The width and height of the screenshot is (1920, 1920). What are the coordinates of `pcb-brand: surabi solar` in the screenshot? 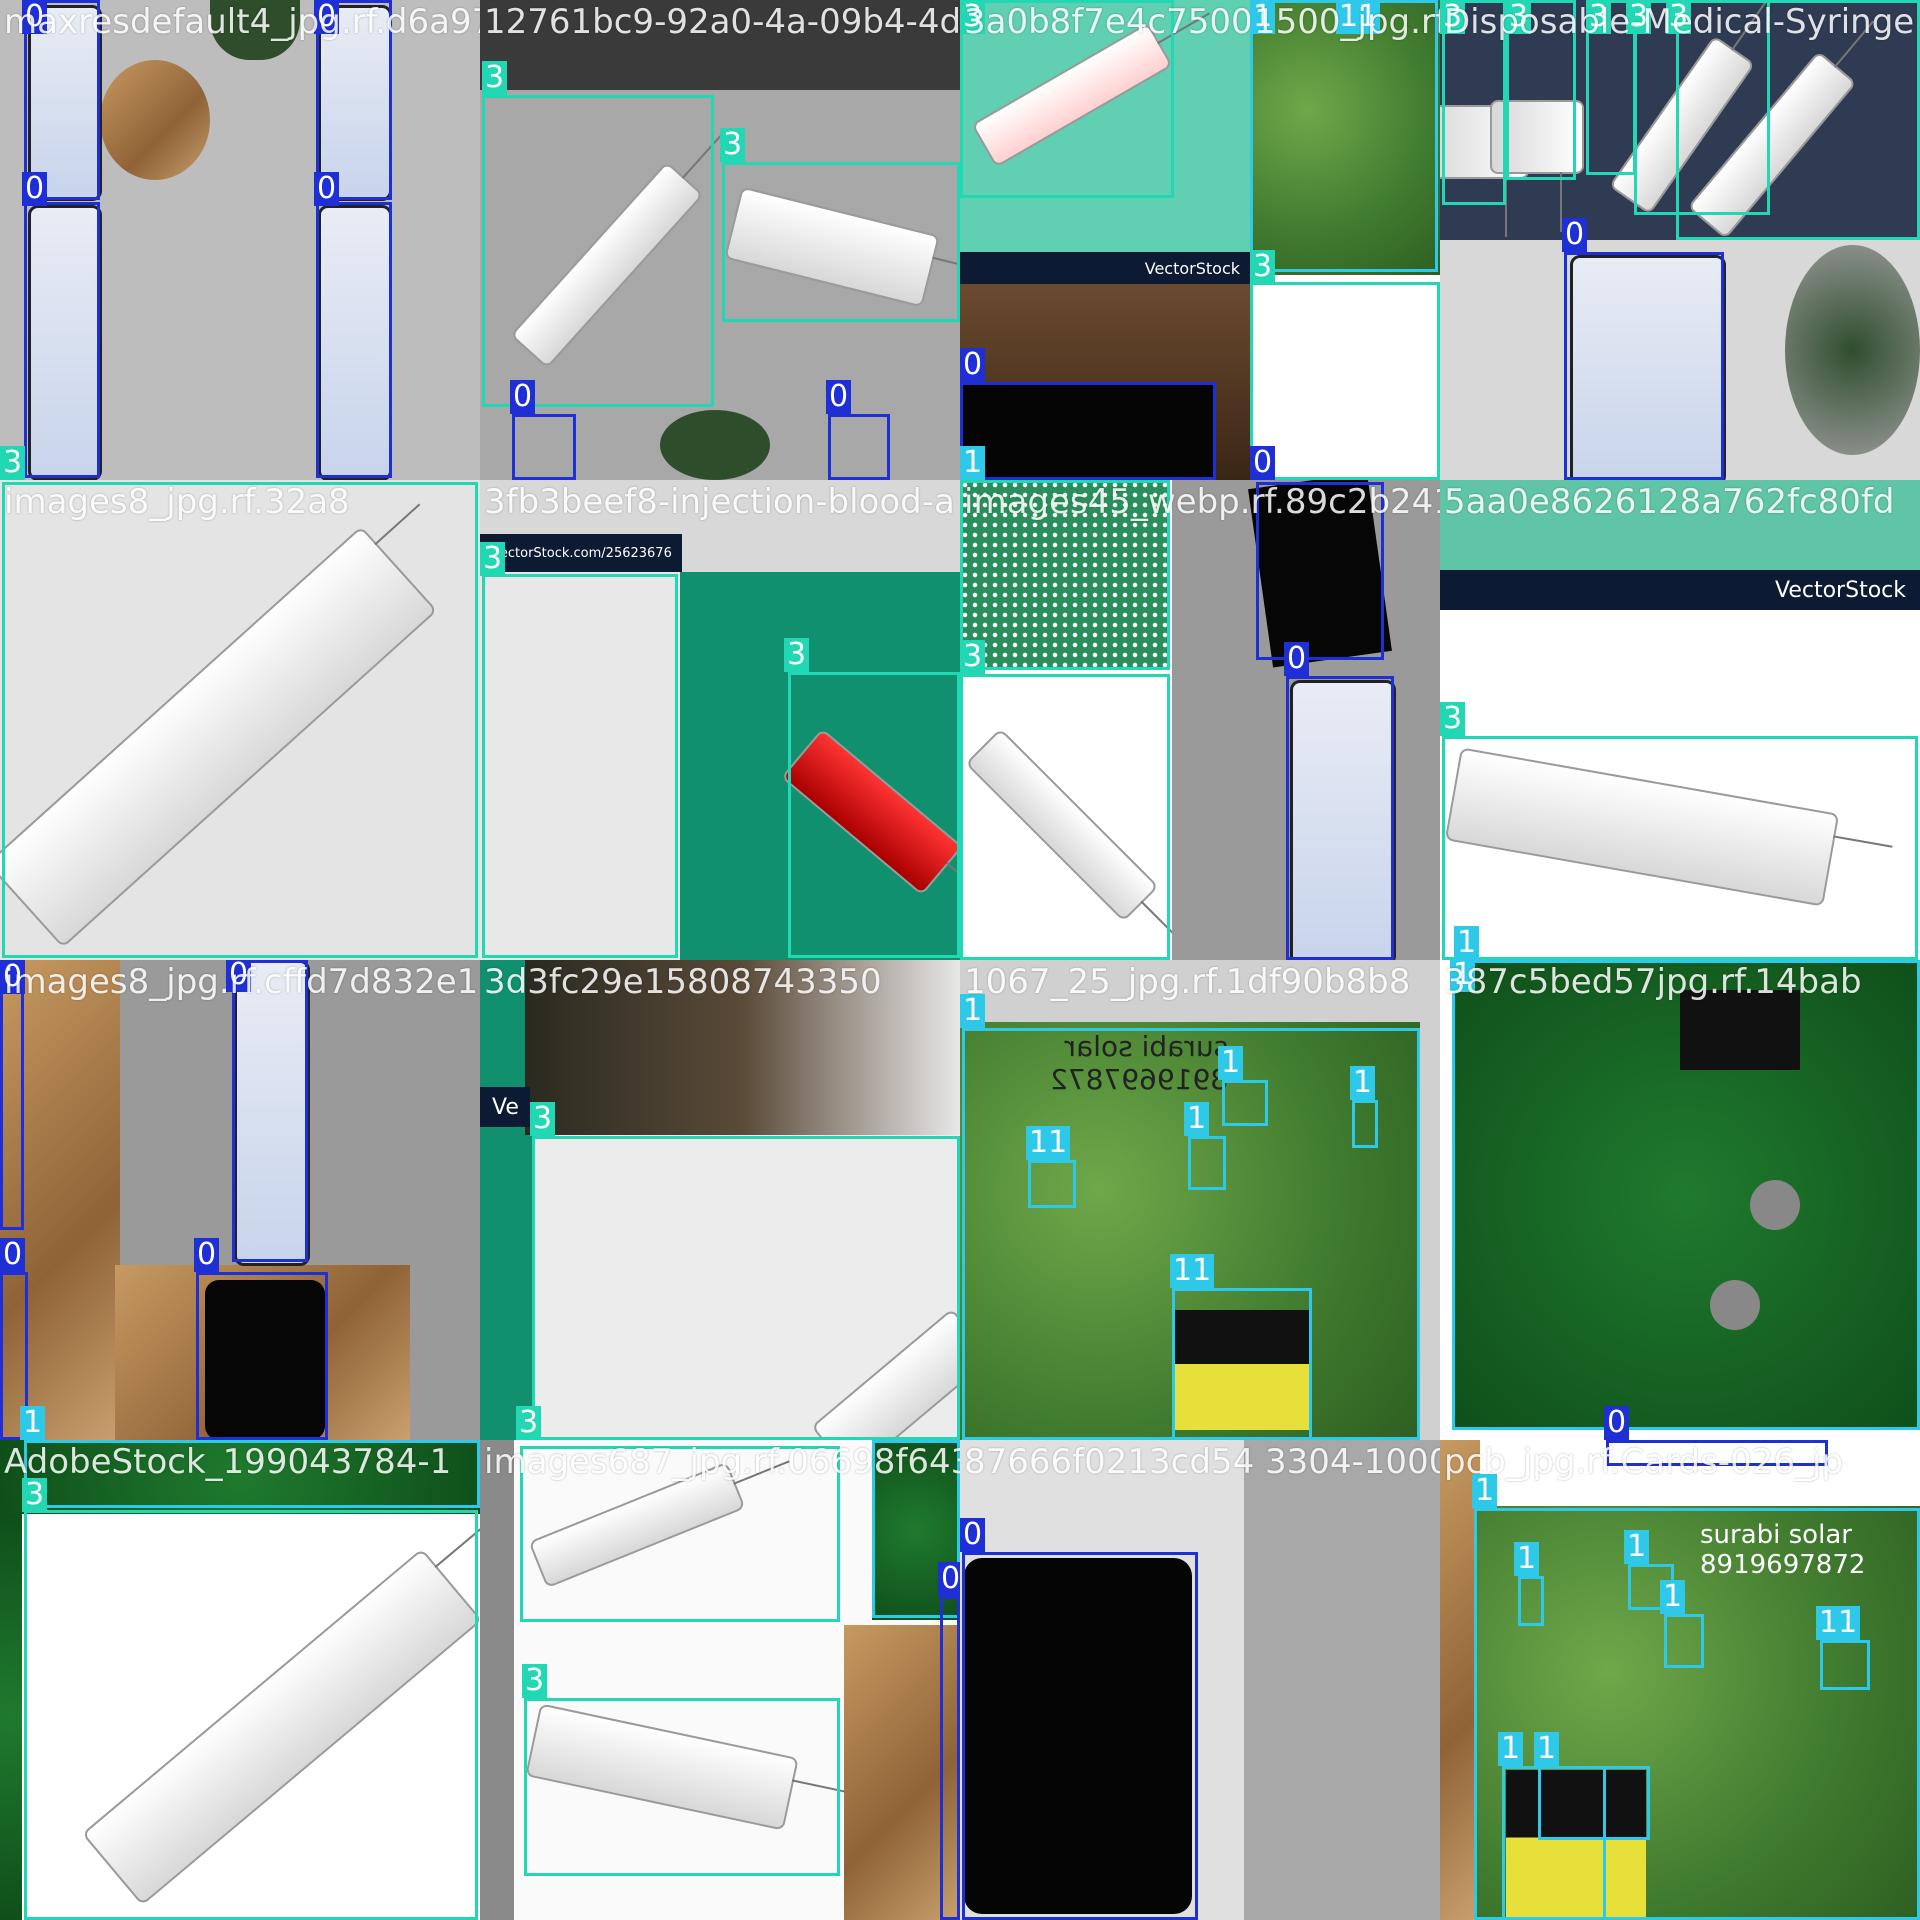 It's located at (1776, 1535).